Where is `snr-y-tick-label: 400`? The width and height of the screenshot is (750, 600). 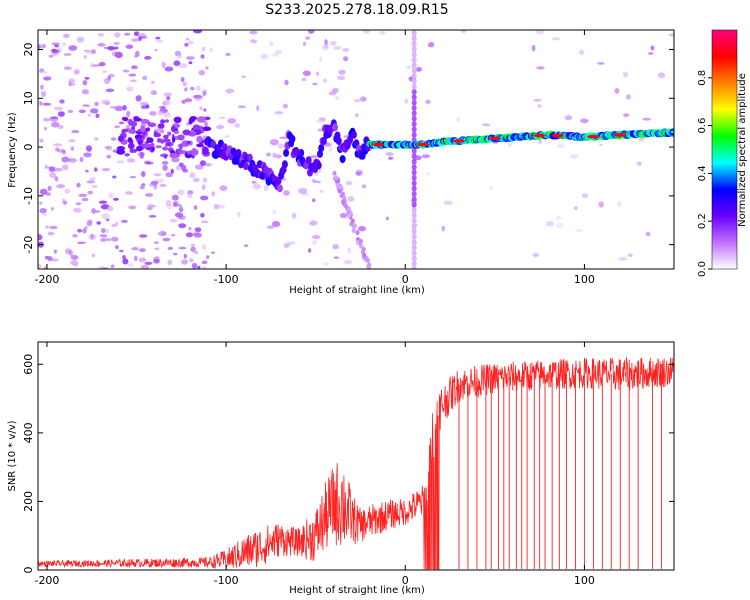 snr-y-tick-label: 400 is located at coordinates (28, 432).